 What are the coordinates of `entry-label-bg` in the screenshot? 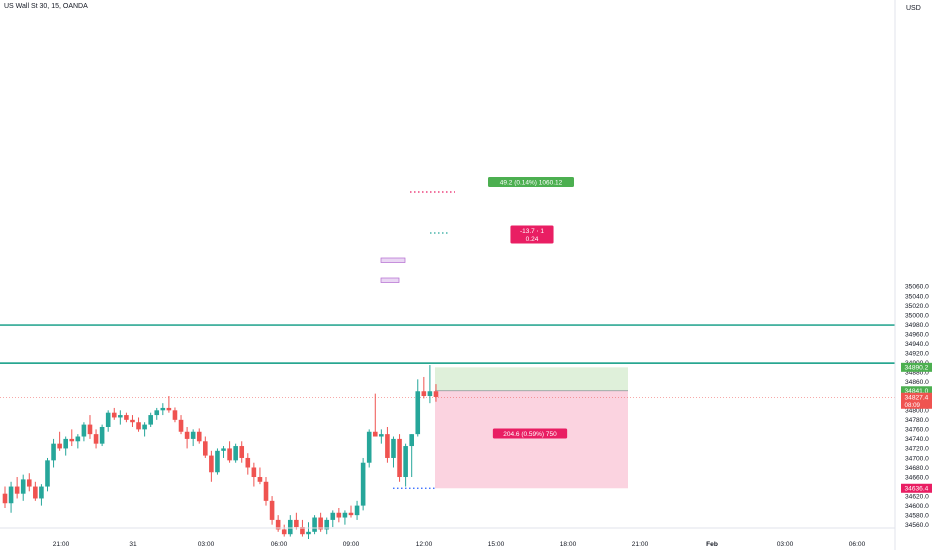 It's located at (532, 234).